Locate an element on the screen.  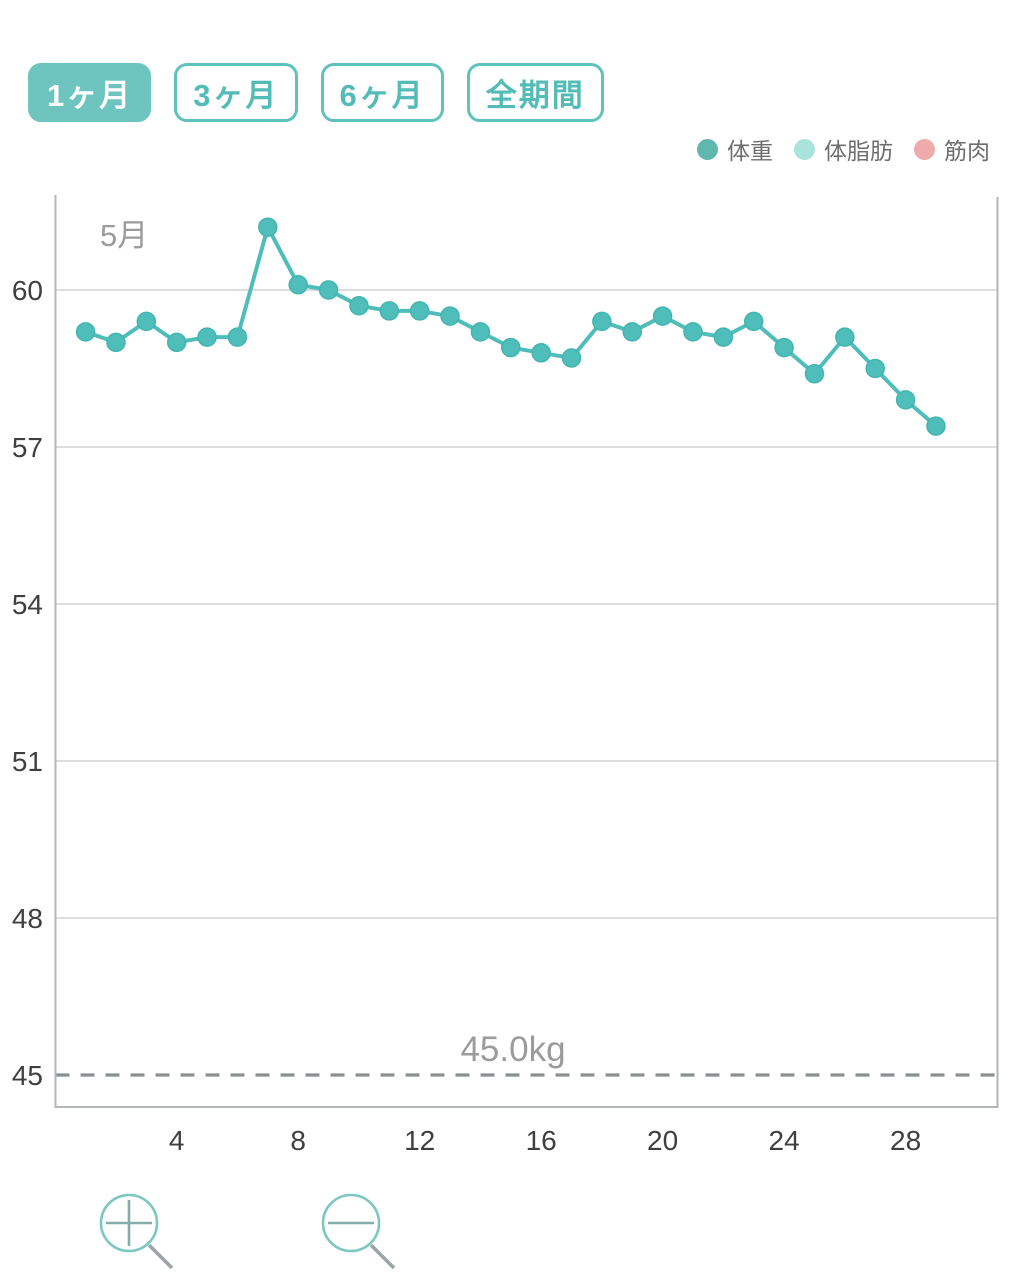
muscle-legend-dot-icon is located at coordinates (924, 149).